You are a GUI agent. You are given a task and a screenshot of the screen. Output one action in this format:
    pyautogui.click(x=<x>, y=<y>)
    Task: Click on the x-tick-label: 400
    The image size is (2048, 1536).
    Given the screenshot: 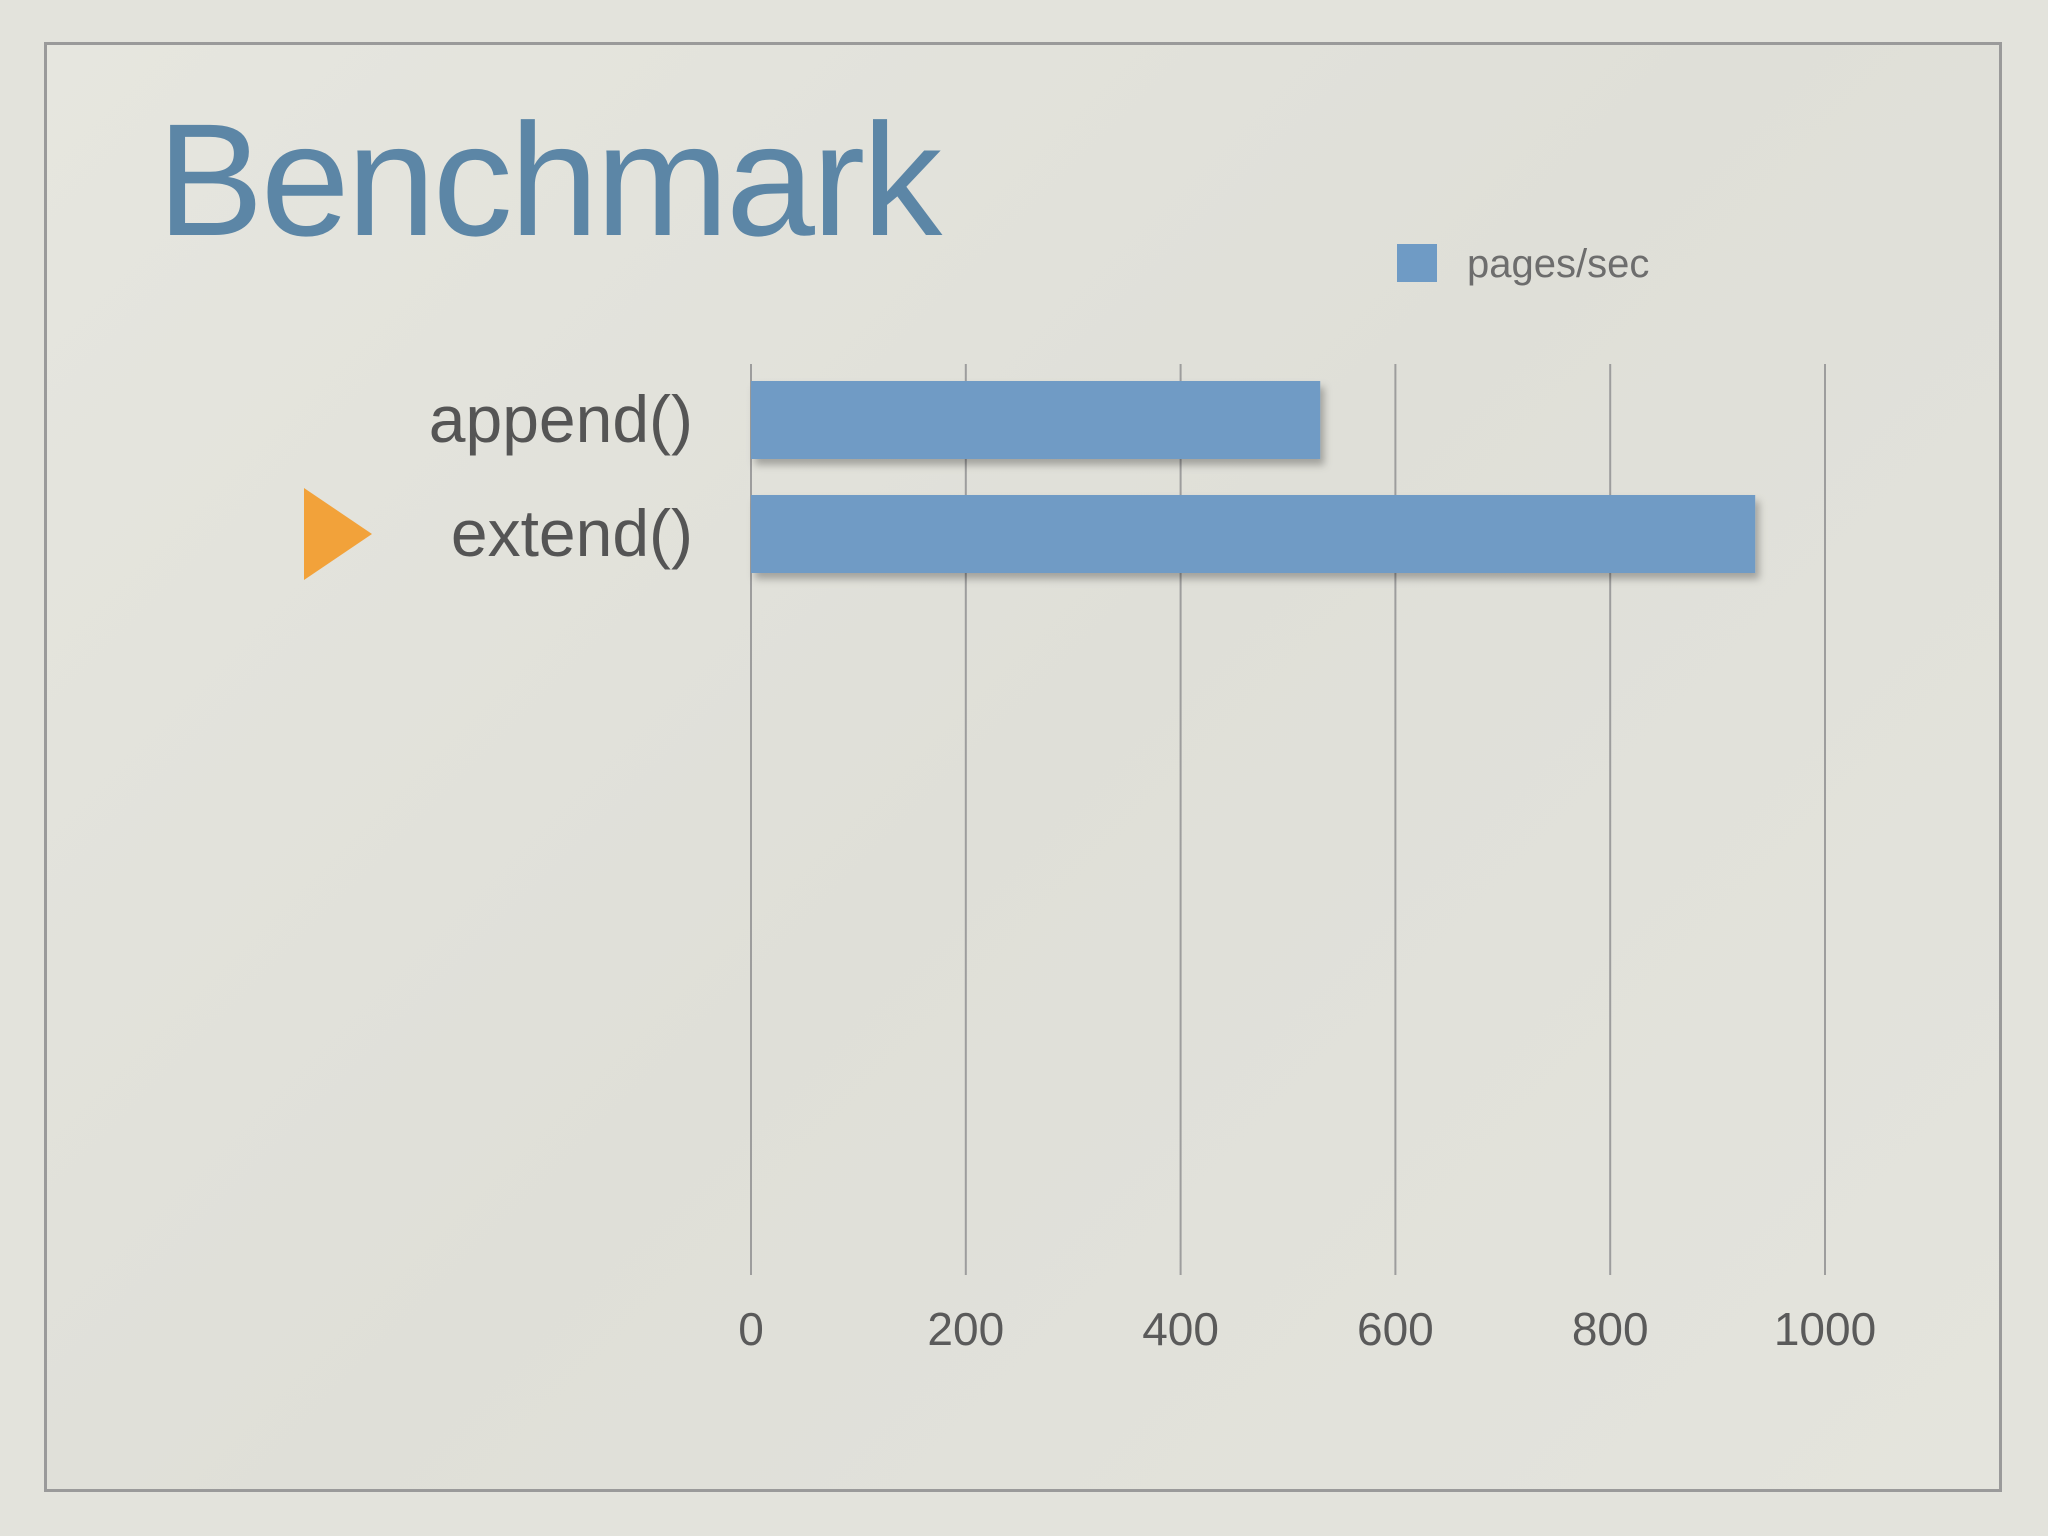 What is the action you would take?
    pyautogui.click(x=1180, y=1329)
    